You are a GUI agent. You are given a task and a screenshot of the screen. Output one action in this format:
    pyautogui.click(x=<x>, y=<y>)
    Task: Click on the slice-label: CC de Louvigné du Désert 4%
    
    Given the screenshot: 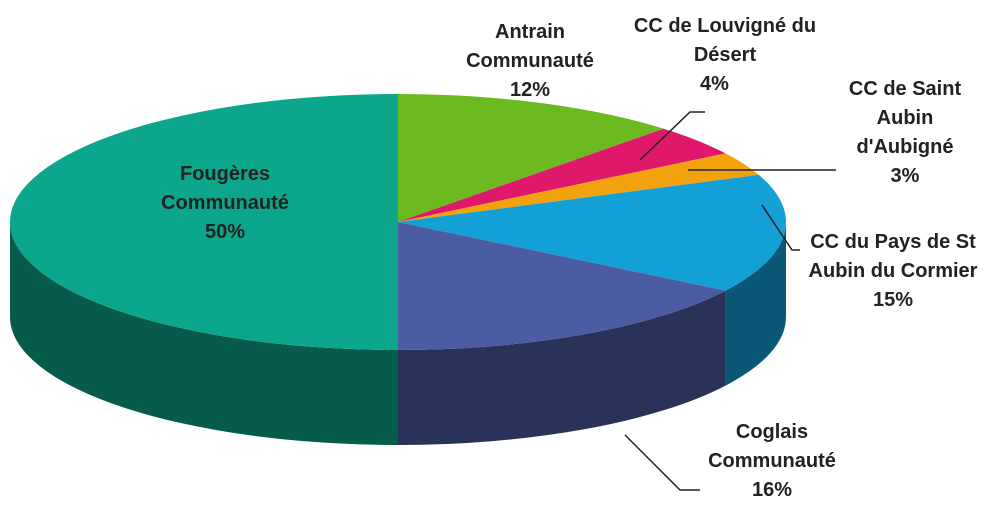 What is the action you would take?
    pyautogui.click(x=725, y=53)
    